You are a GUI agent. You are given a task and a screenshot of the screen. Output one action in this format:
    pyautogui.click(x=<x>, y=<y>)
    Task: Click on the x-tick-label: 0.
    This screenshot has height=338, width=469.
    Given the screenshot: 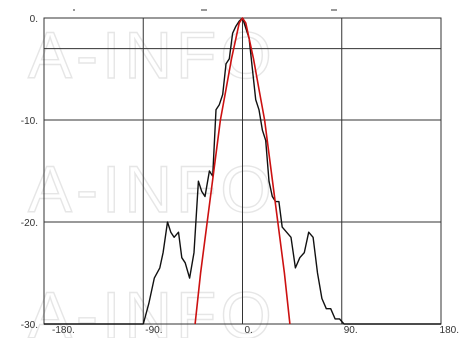 What is the action you would take?
    pyautogui.click(x=249, y=330)
    